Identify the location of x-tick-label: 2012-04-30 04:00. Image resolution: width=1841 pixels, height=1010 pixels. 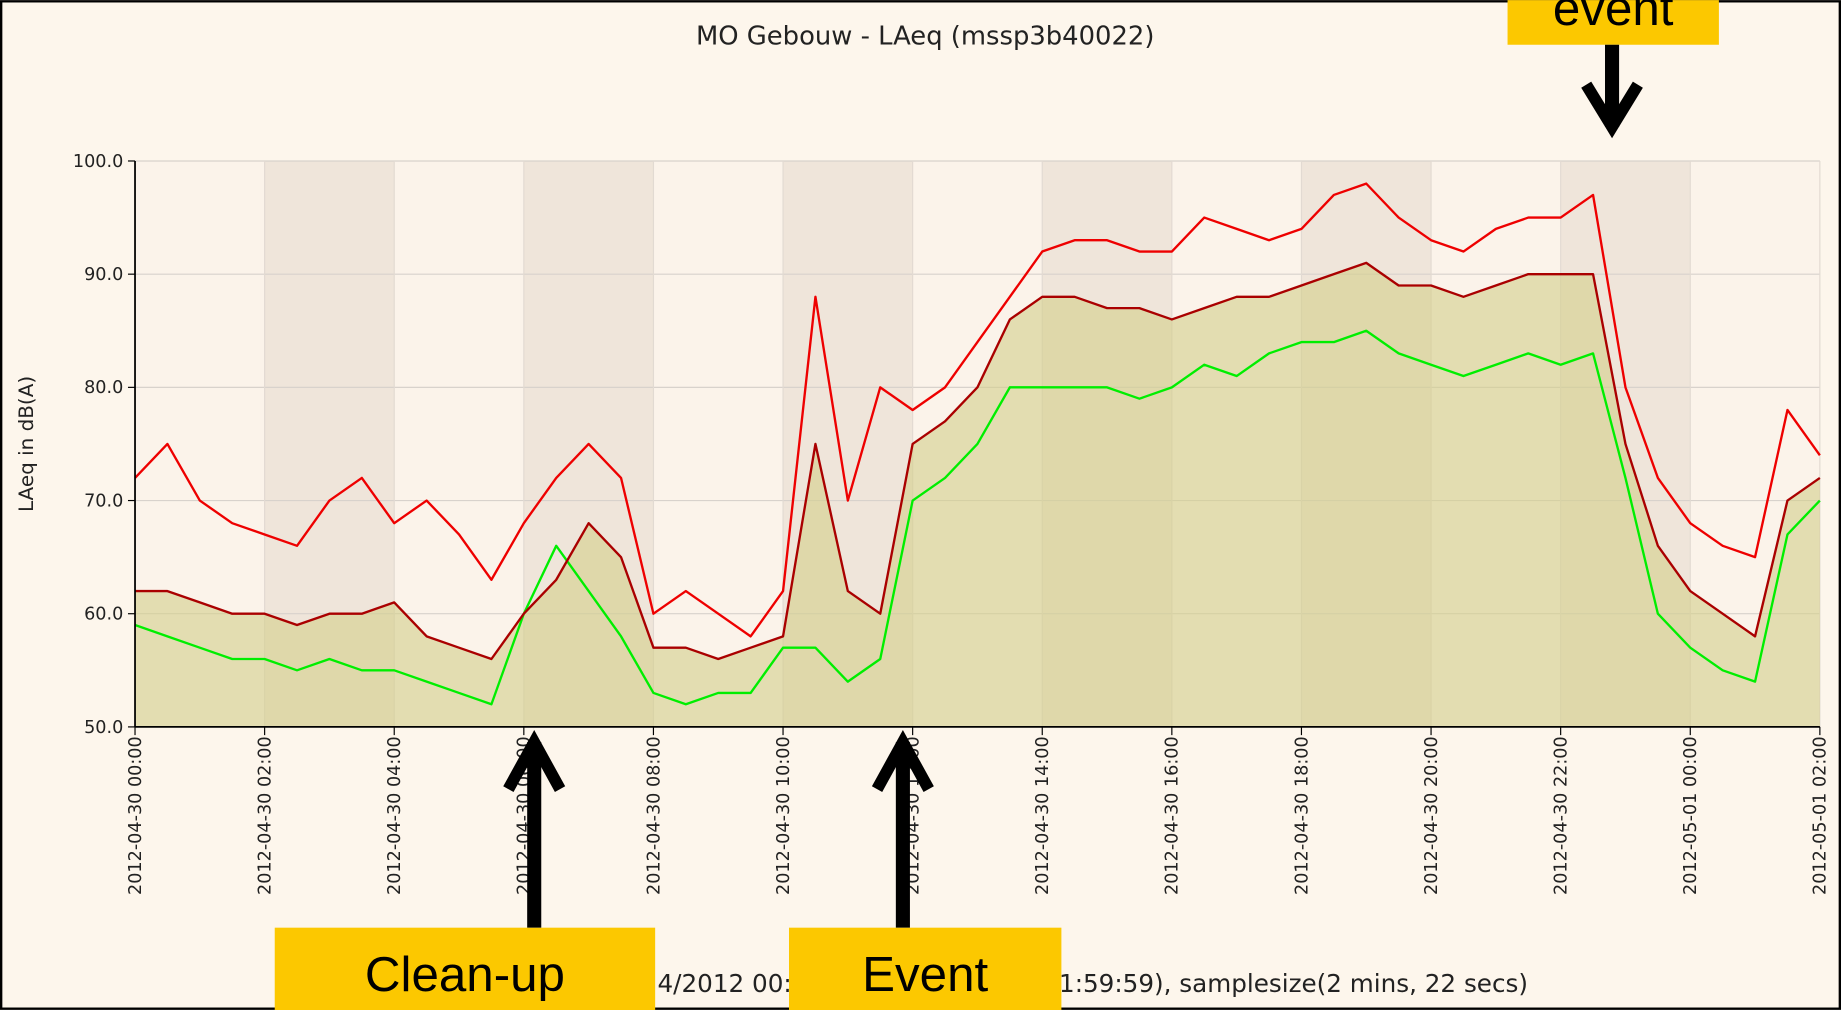
(395, 815).